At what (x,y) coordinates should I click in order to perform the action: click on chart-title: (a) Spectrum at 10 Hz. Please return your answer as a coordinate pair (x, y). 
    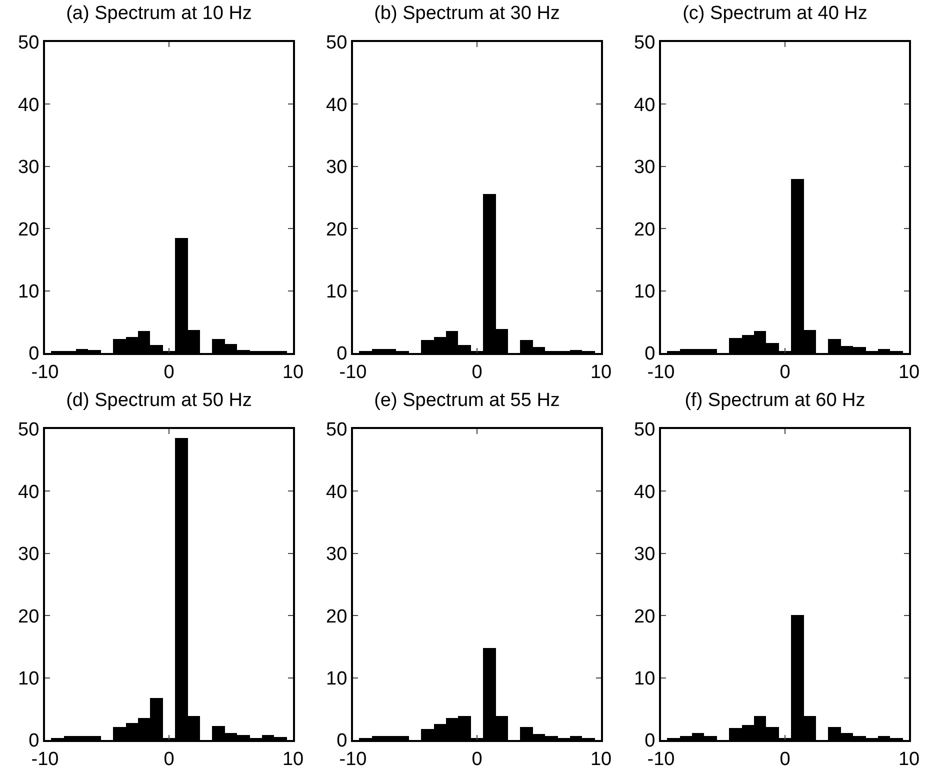
    Looking at the image, I should click on (159, 13).